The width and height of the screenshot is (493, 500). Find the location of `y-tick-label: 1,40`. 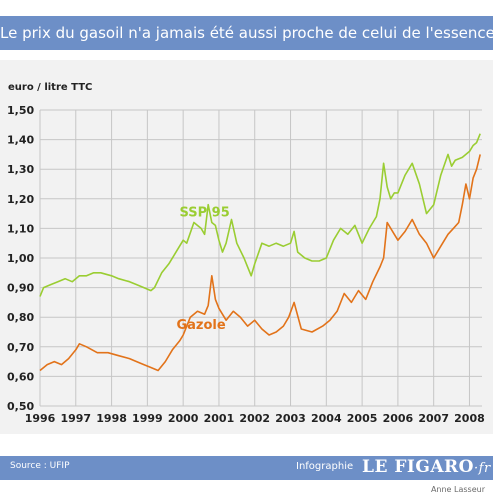

y-tick-label: 1,40 is located at coordinates (20, 140).